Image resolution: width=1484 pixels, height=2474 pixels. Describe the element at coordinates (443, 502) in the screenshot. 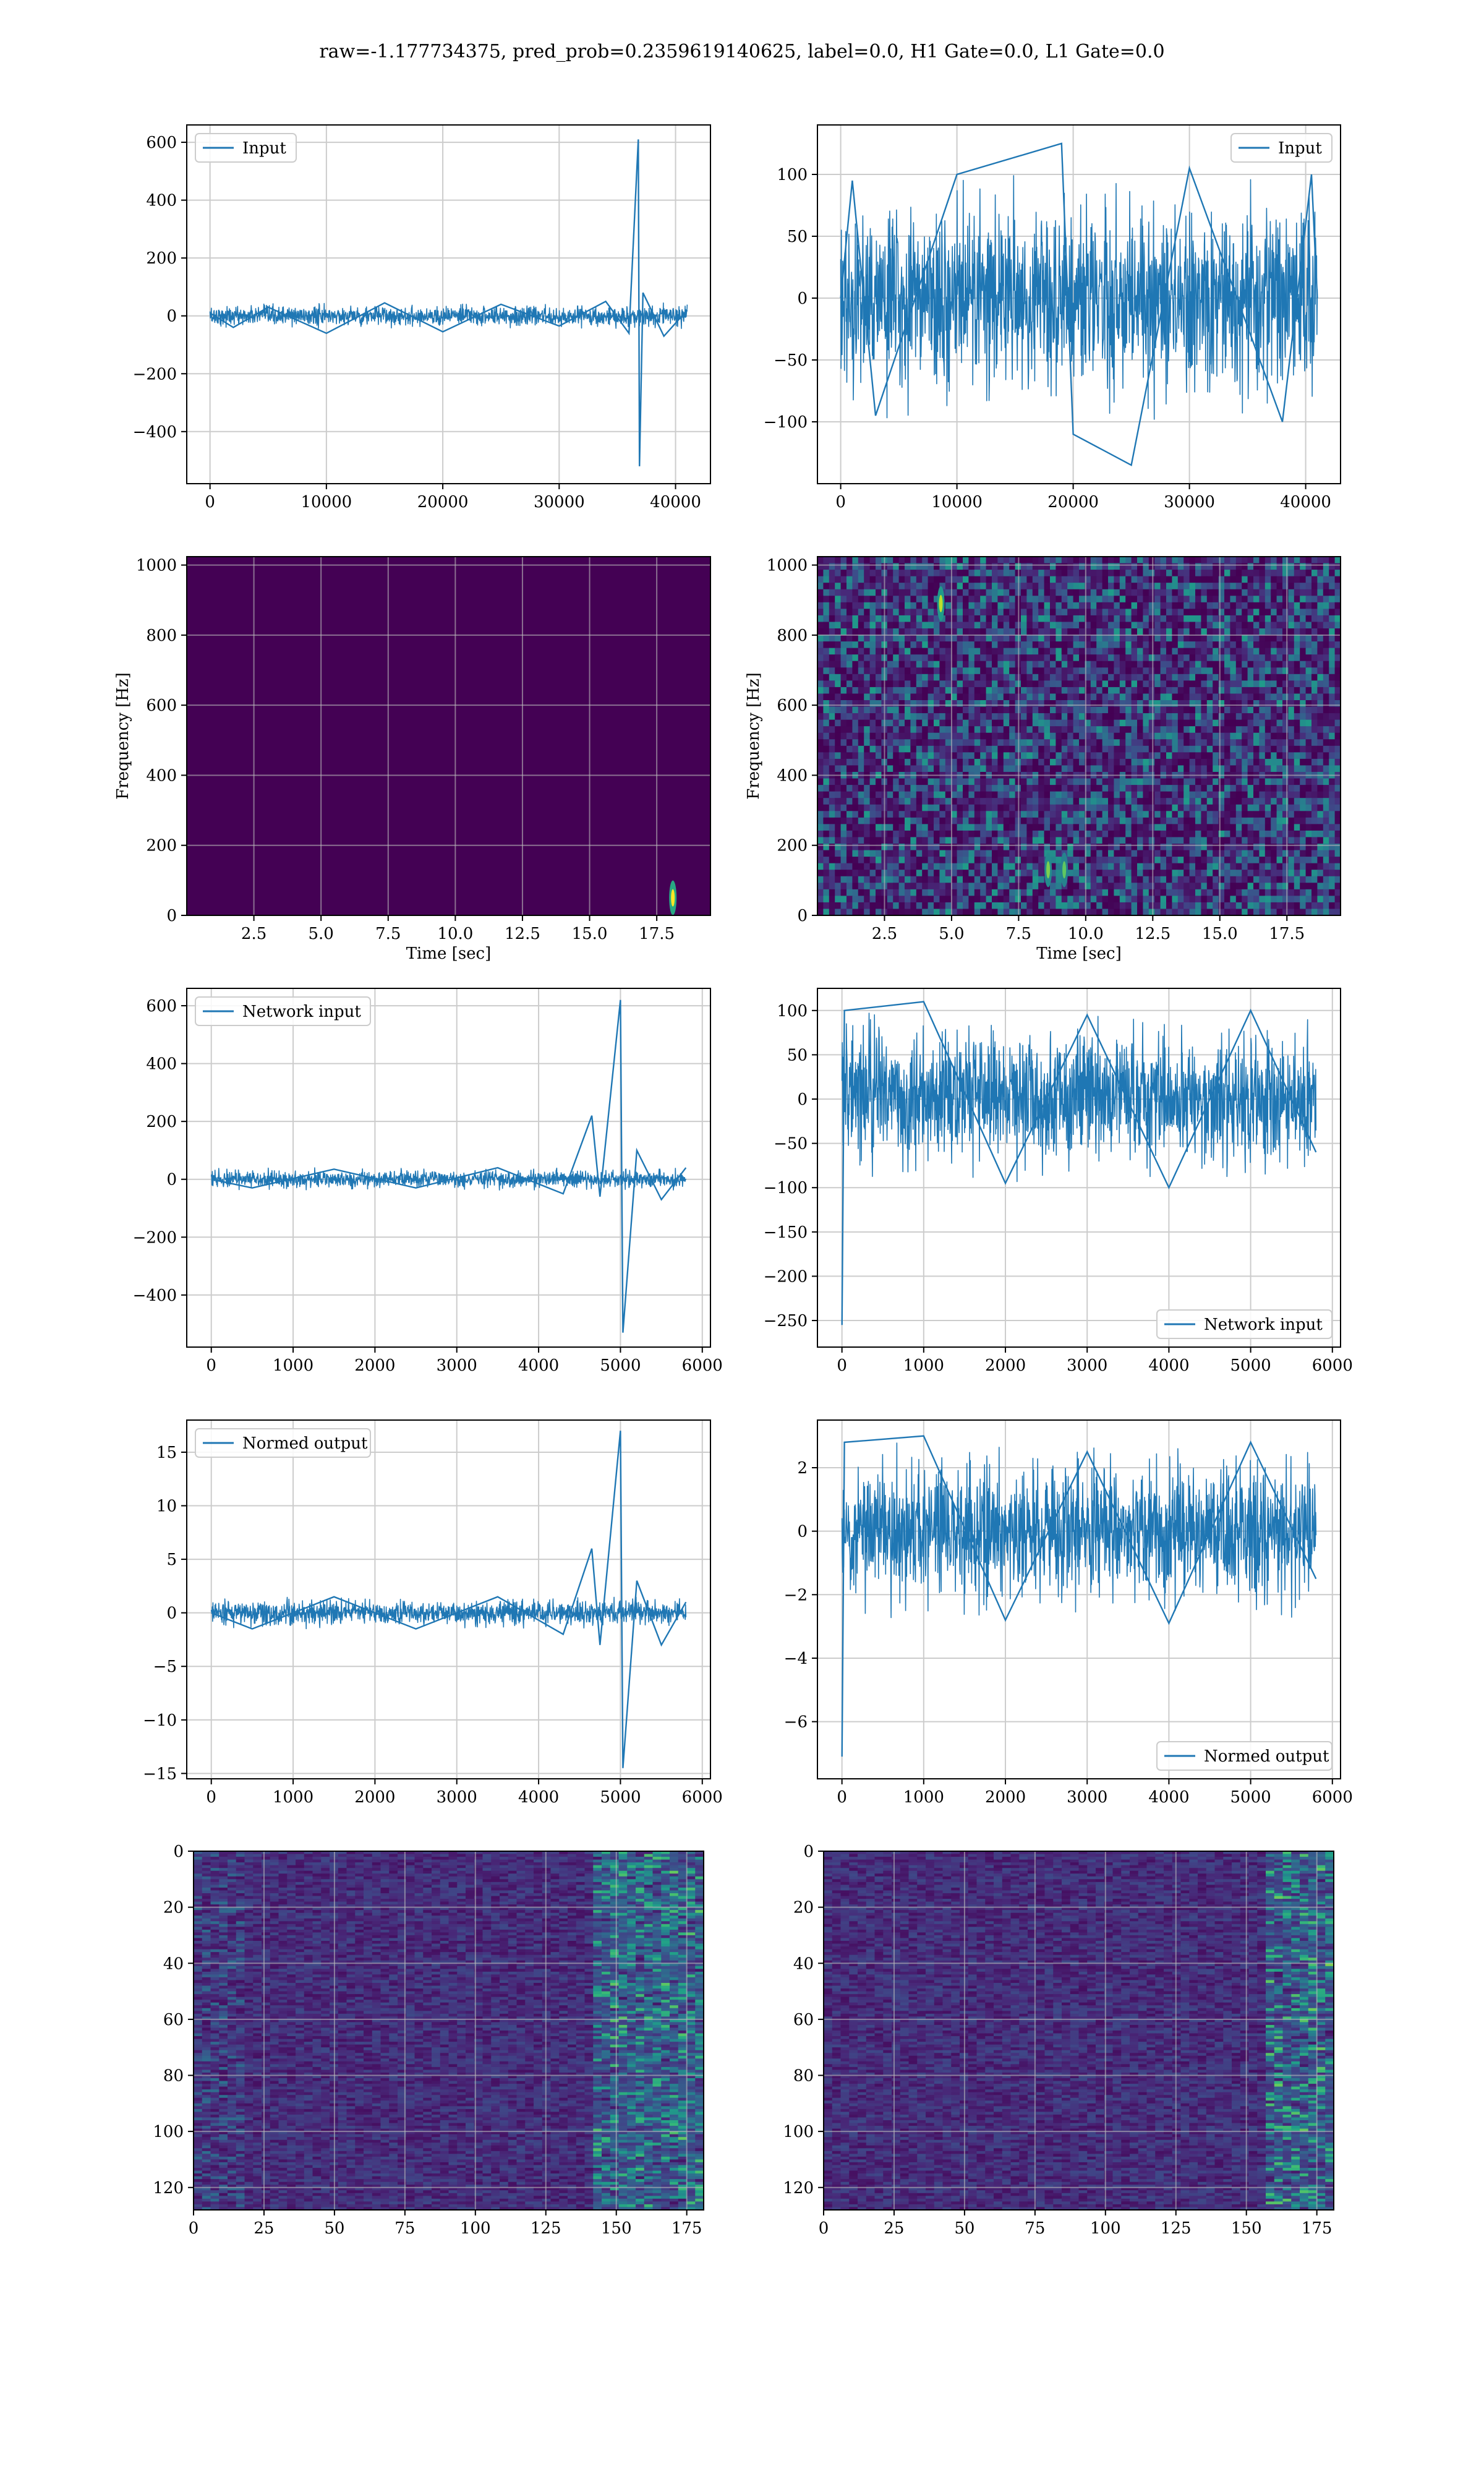

I see `x-tick-label: 20000` at that location.